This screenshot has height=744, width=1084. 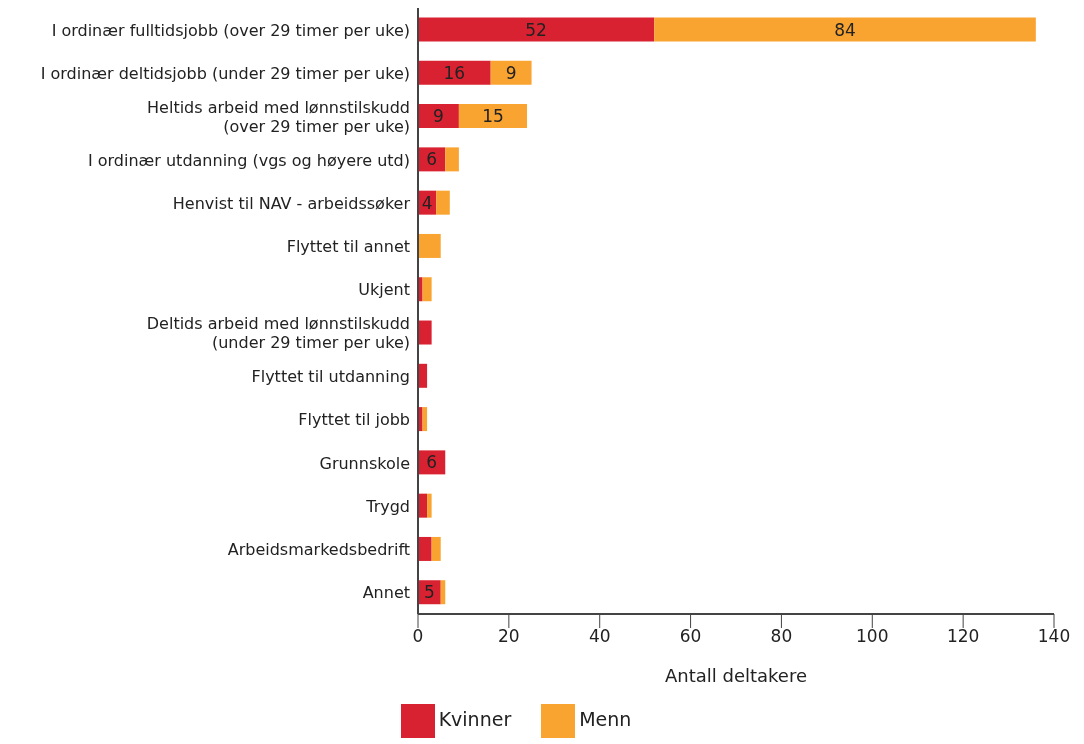 I want to click on y-tick-label: Grunnskole, so click(x=364, y=462).